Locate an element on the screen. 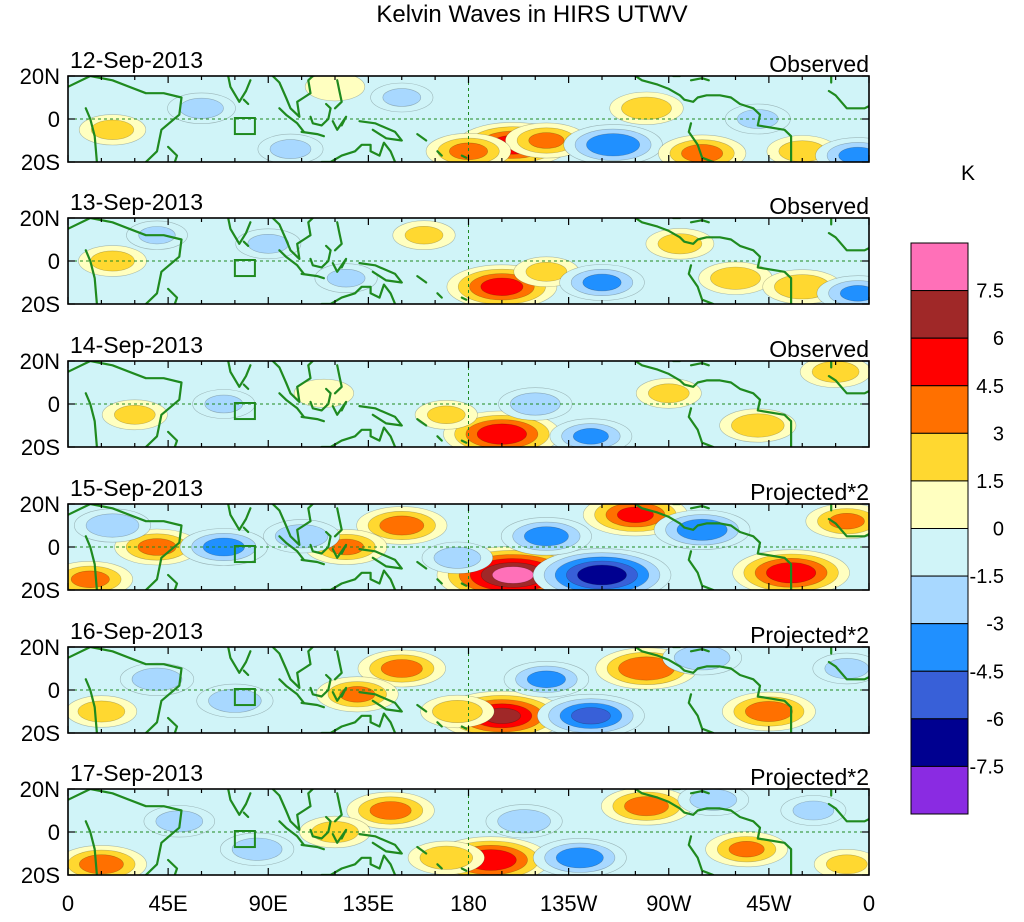  anomaly-field is located at coordinates (468, 832).